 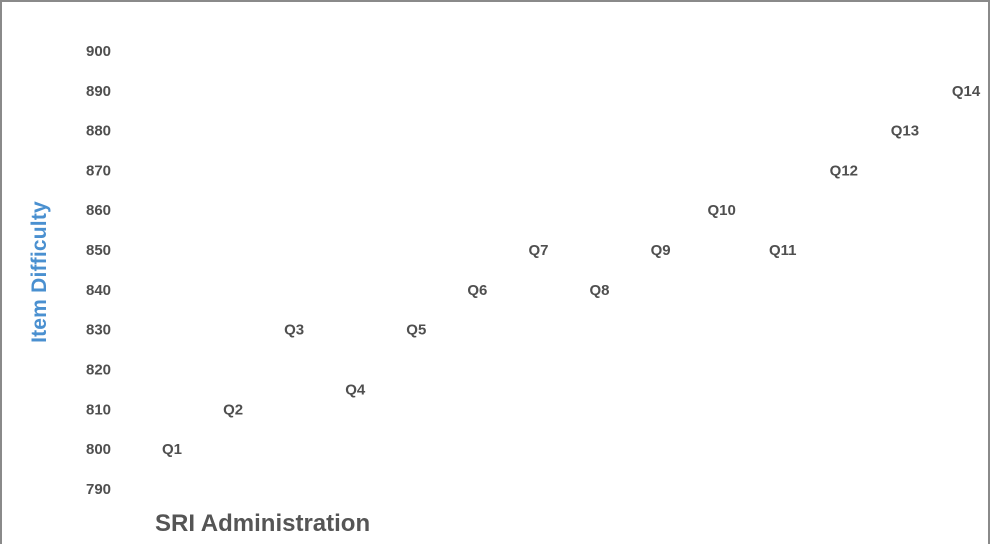 I want to click on data-point-q4: Q4, so click(x=355, y=389).